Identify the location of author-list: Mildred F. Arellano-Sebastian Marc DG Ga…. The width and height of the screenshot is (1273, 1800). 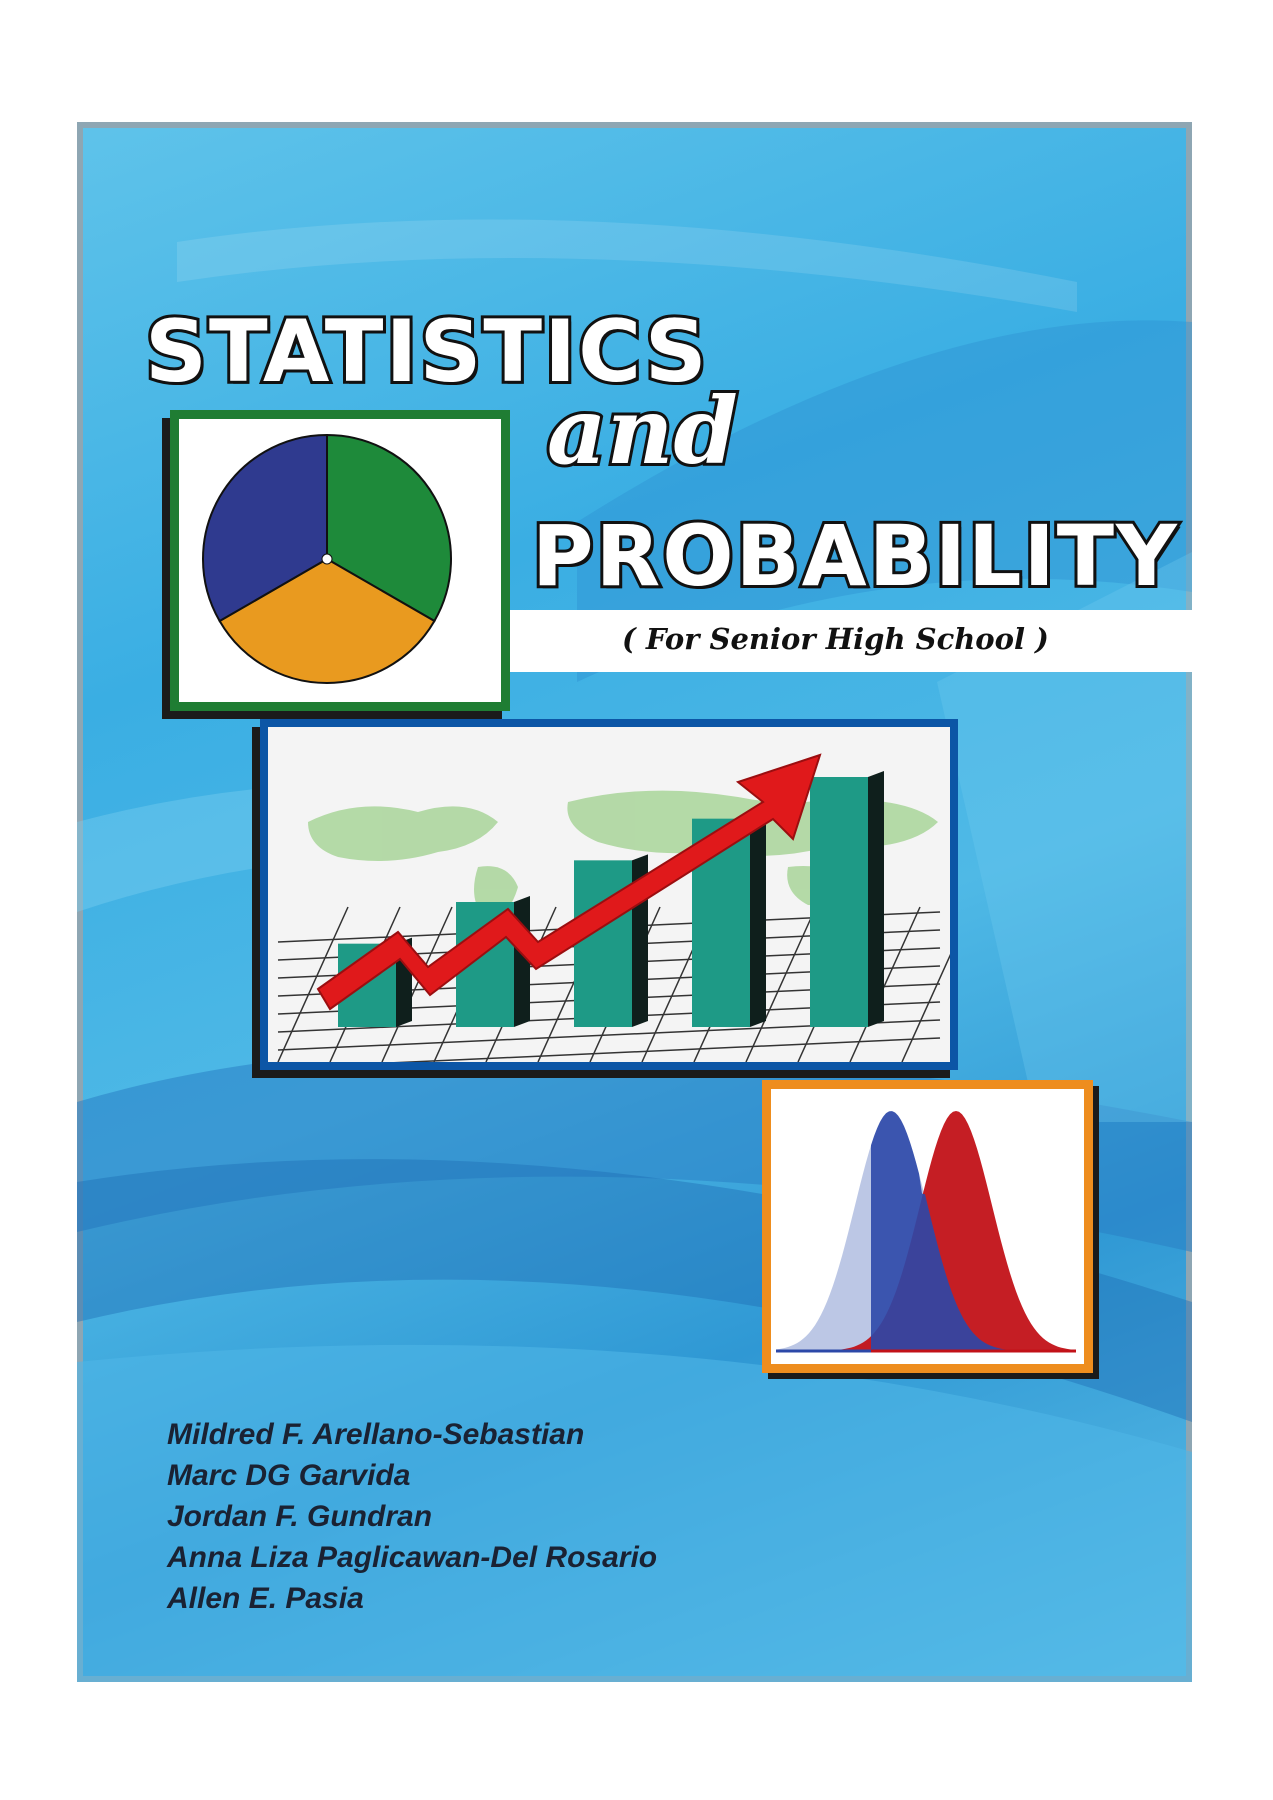
(412, 1516).